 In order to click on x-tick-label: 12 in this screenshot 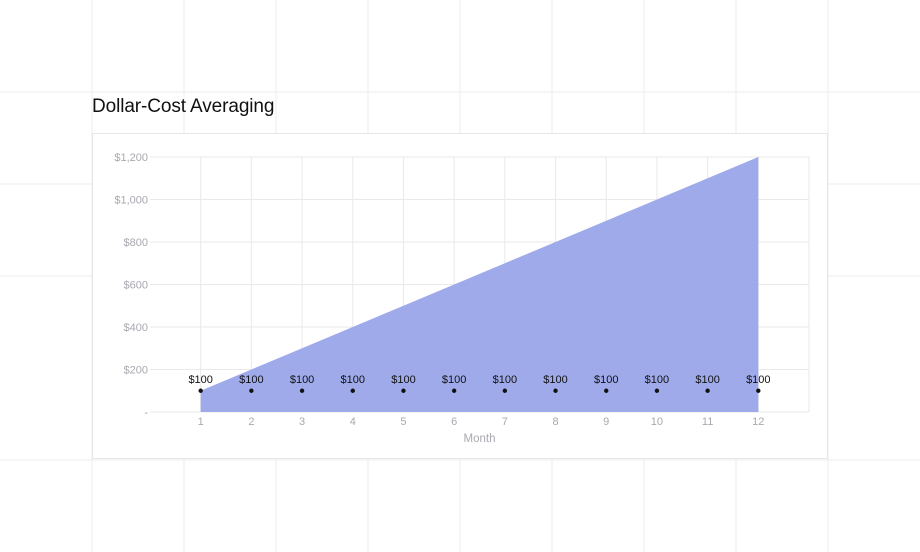, I will do `click(758, 422)`.